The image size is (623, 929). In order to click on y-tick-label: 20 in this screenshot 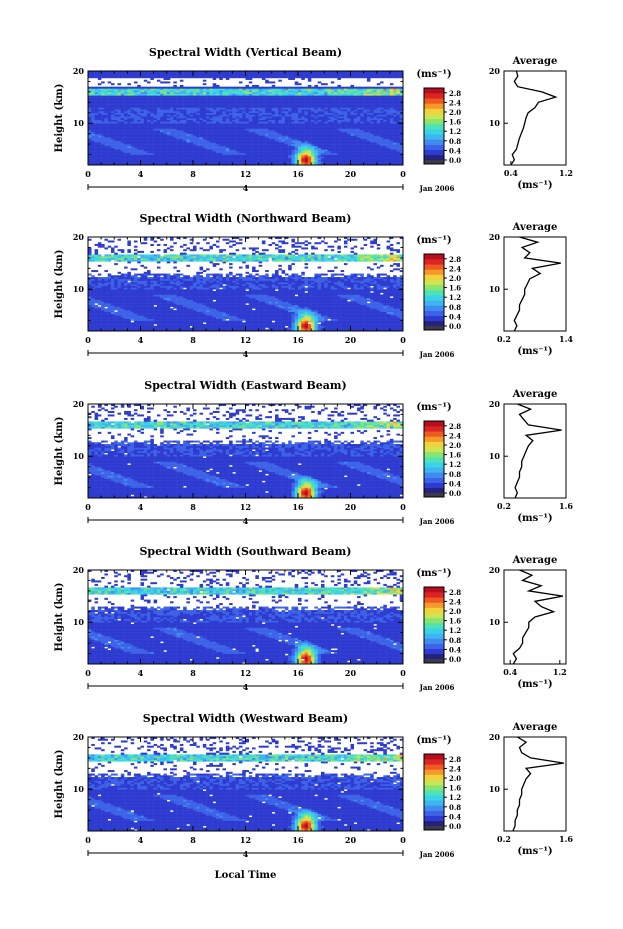, I will do `click(79, 71)`.